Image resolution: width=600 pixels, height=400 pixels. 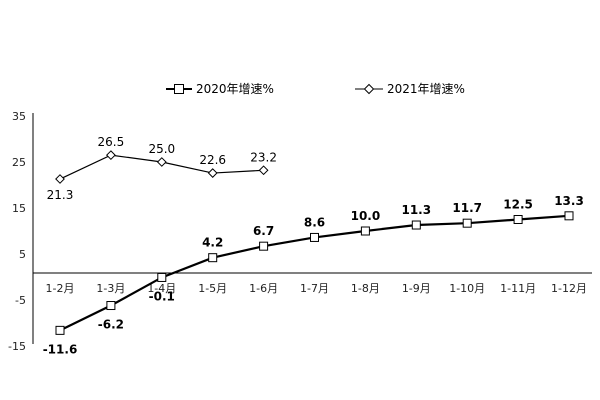 What do you see at coordinates (263, 231) in the screenshot?
I see `series-2020-data-label: 6.7` at bounding box center [263, 231].